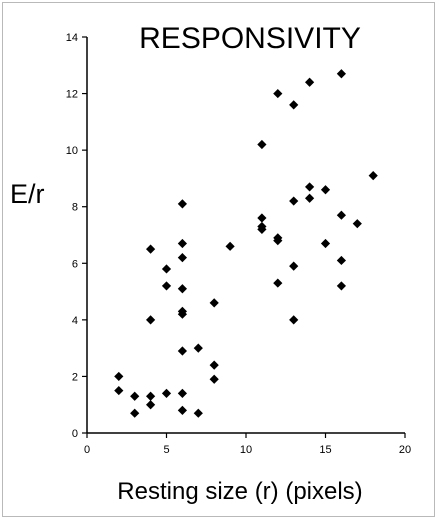 Image resolution: width=439 pixels, height=521 pixels. I want to click on y-axis-label: E/r, so click(27, 194).